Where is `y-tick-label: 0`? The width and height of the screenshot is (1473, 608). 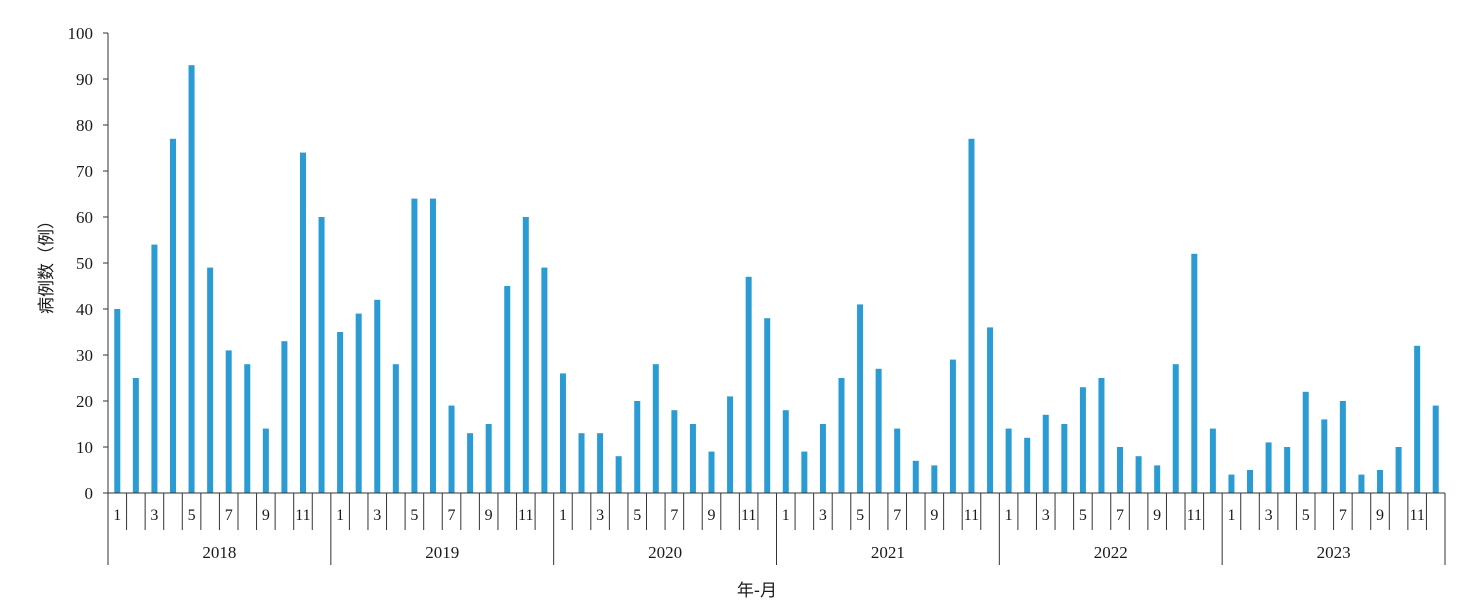 y-tick-label: 0 is located at coordinates (89, 493).